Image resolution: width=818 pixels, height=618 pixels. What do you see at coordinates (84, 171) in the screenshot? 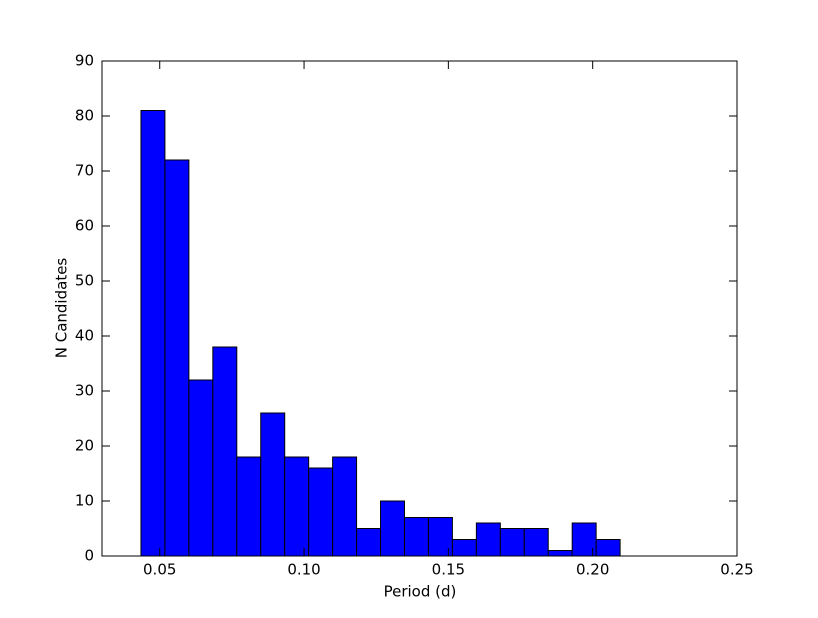
I see `y-tick-label: 70` at bounding box center [84, 171].